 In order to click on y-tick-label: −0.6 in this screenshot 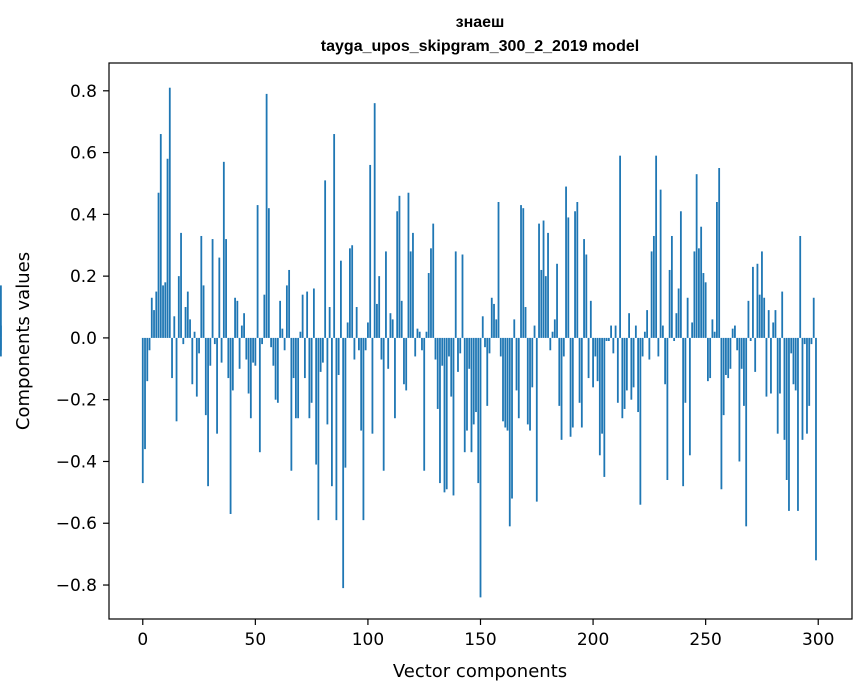, I will do `click(76, 524)`.